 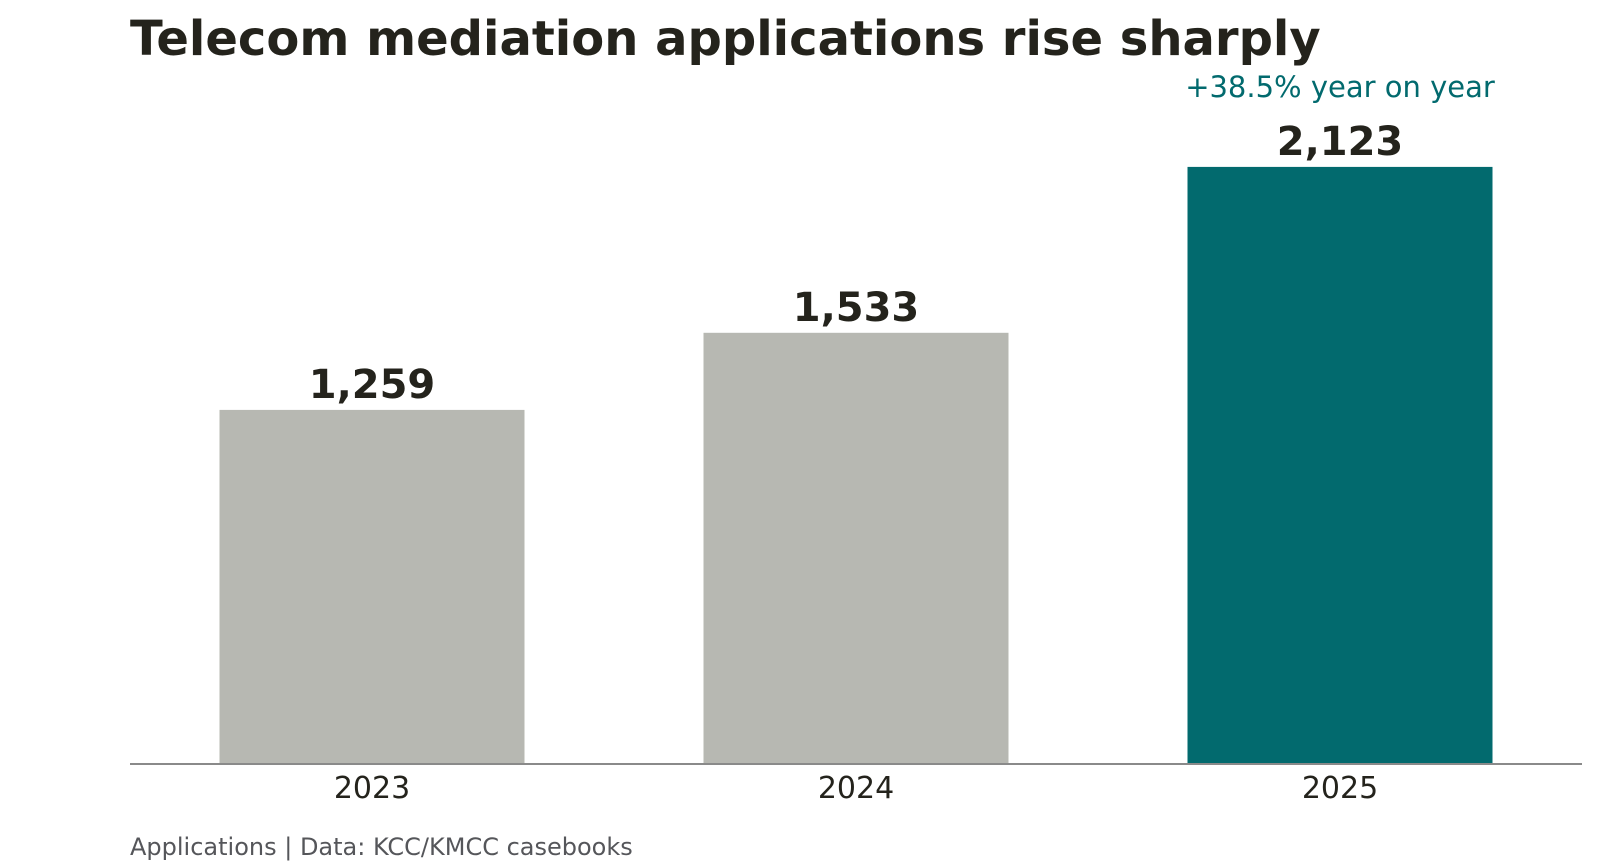 What do you see at coordinates (1340, 788) in the screenshot?
I see `x-tick-label-2025: 2025` at bounding box center [1340, 788].